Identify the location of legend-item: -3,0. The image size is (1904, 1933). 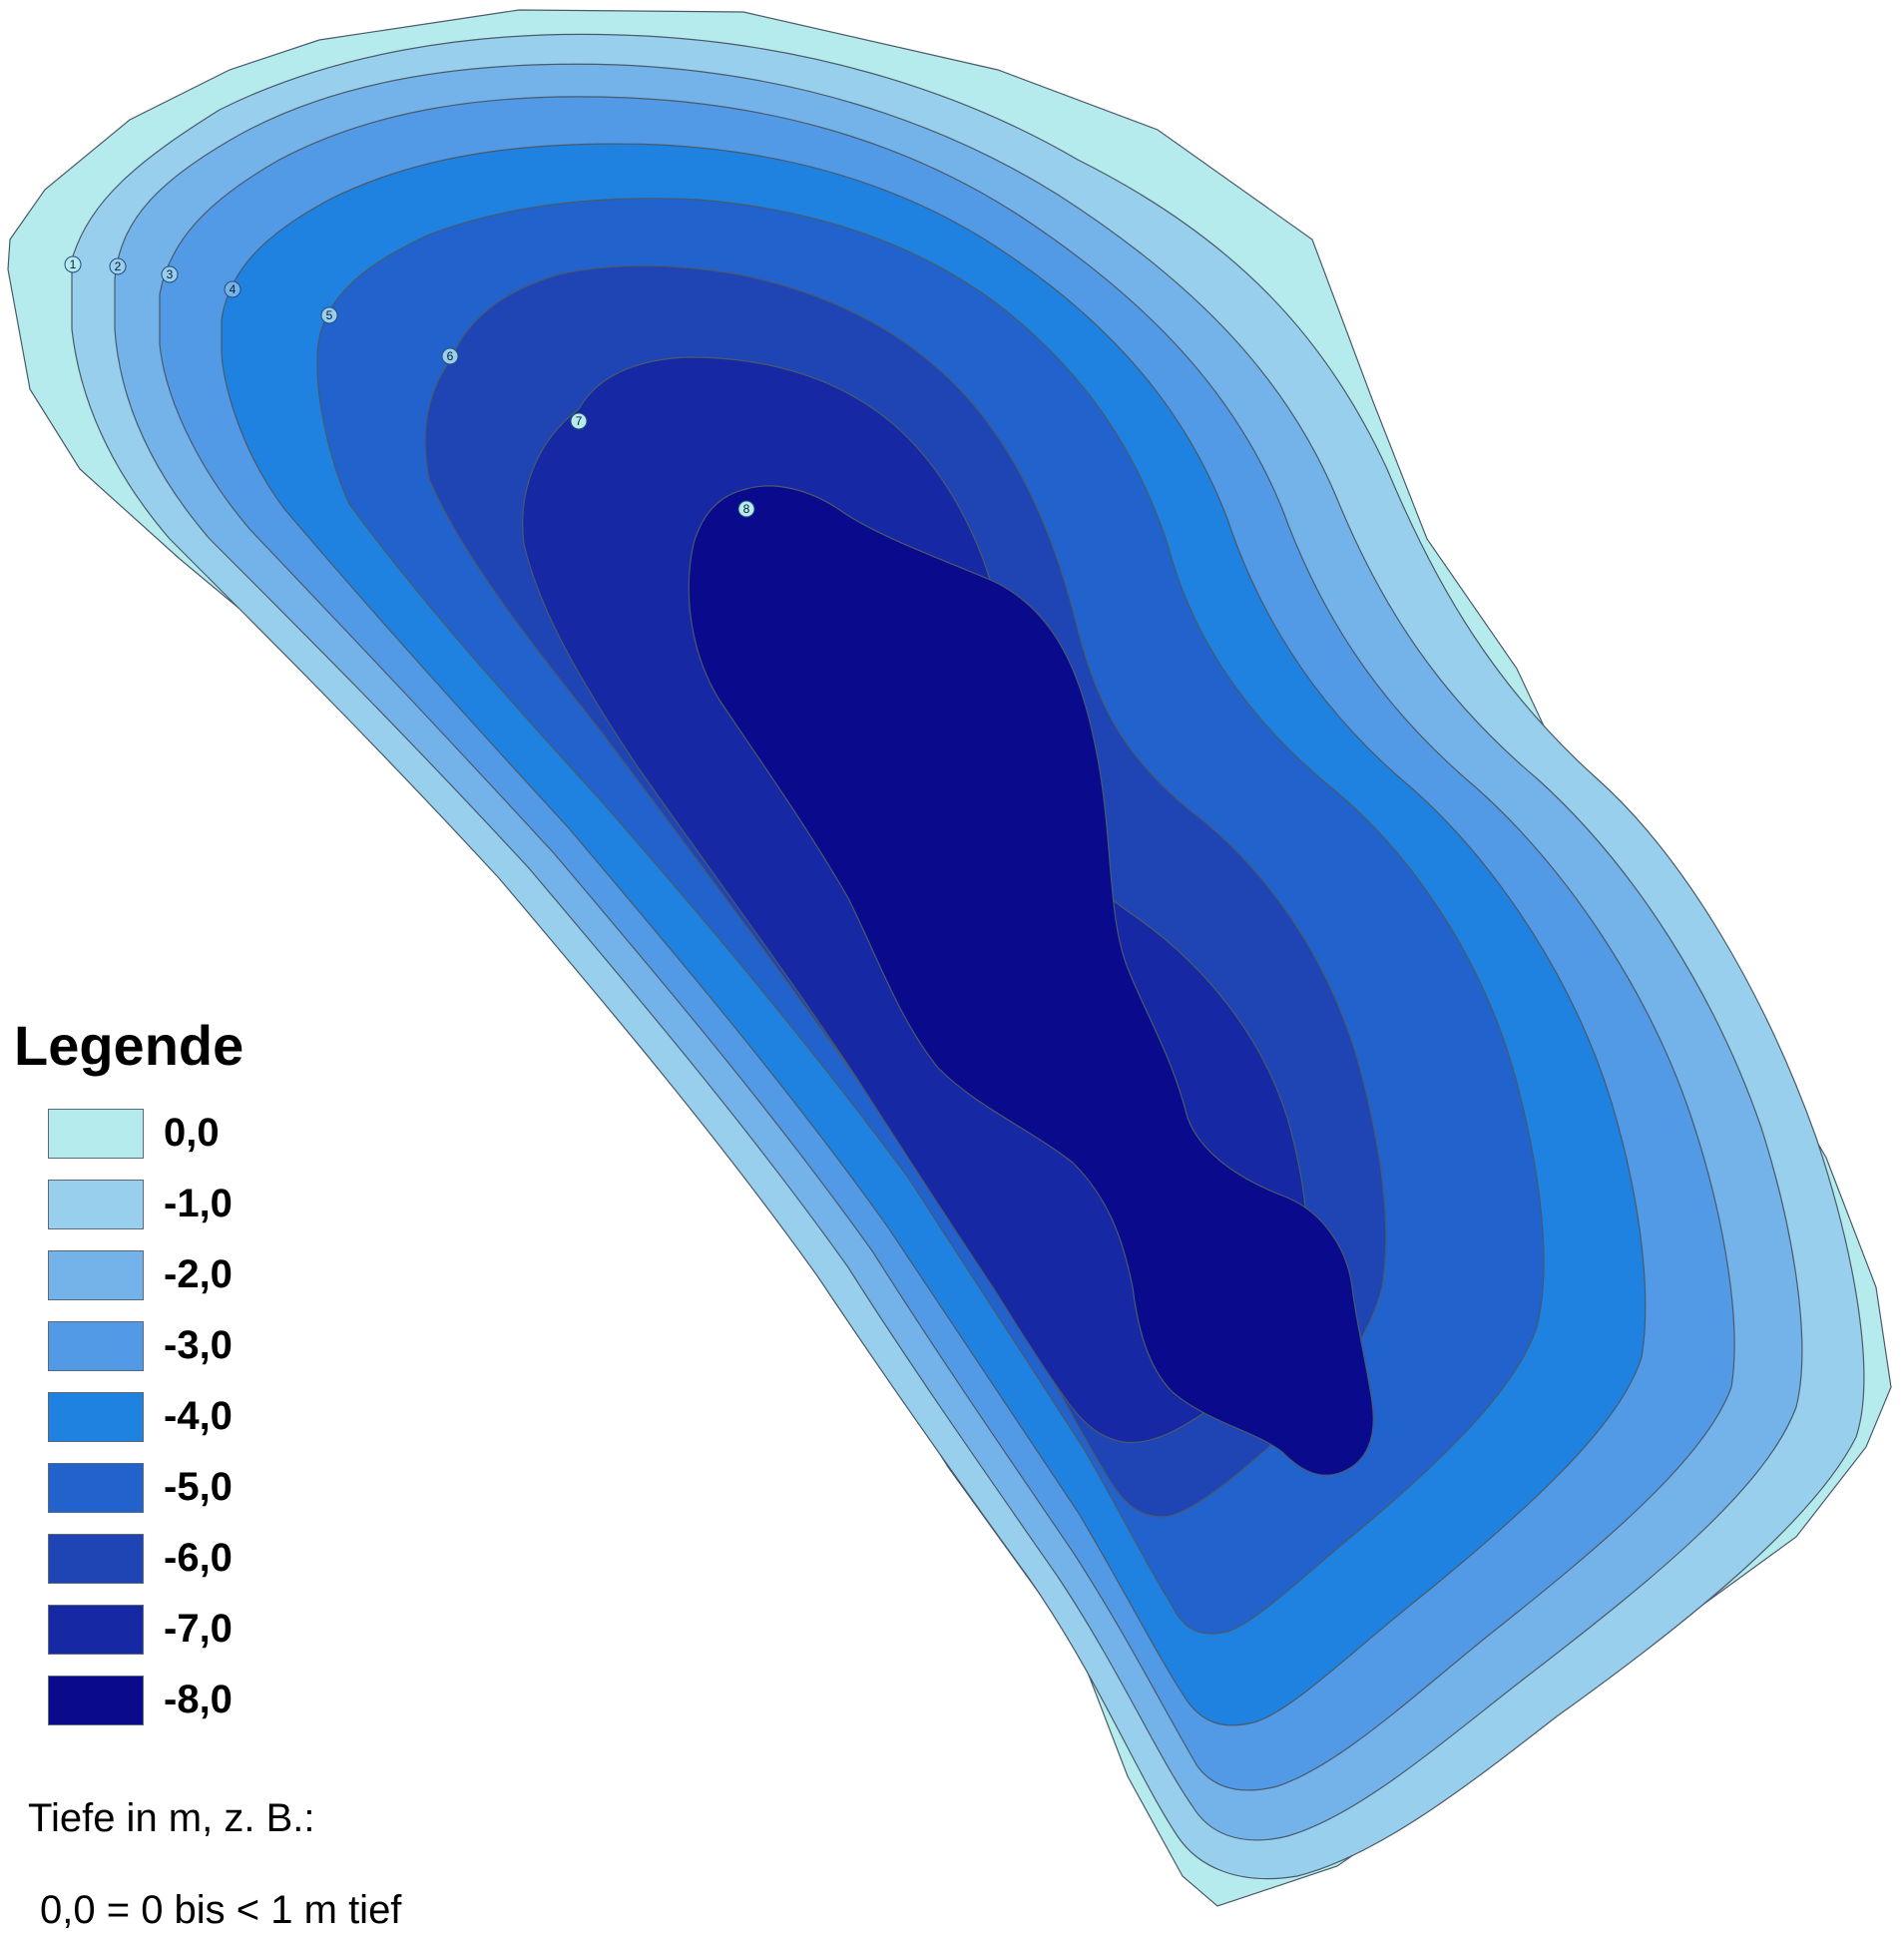
(240, 1345).